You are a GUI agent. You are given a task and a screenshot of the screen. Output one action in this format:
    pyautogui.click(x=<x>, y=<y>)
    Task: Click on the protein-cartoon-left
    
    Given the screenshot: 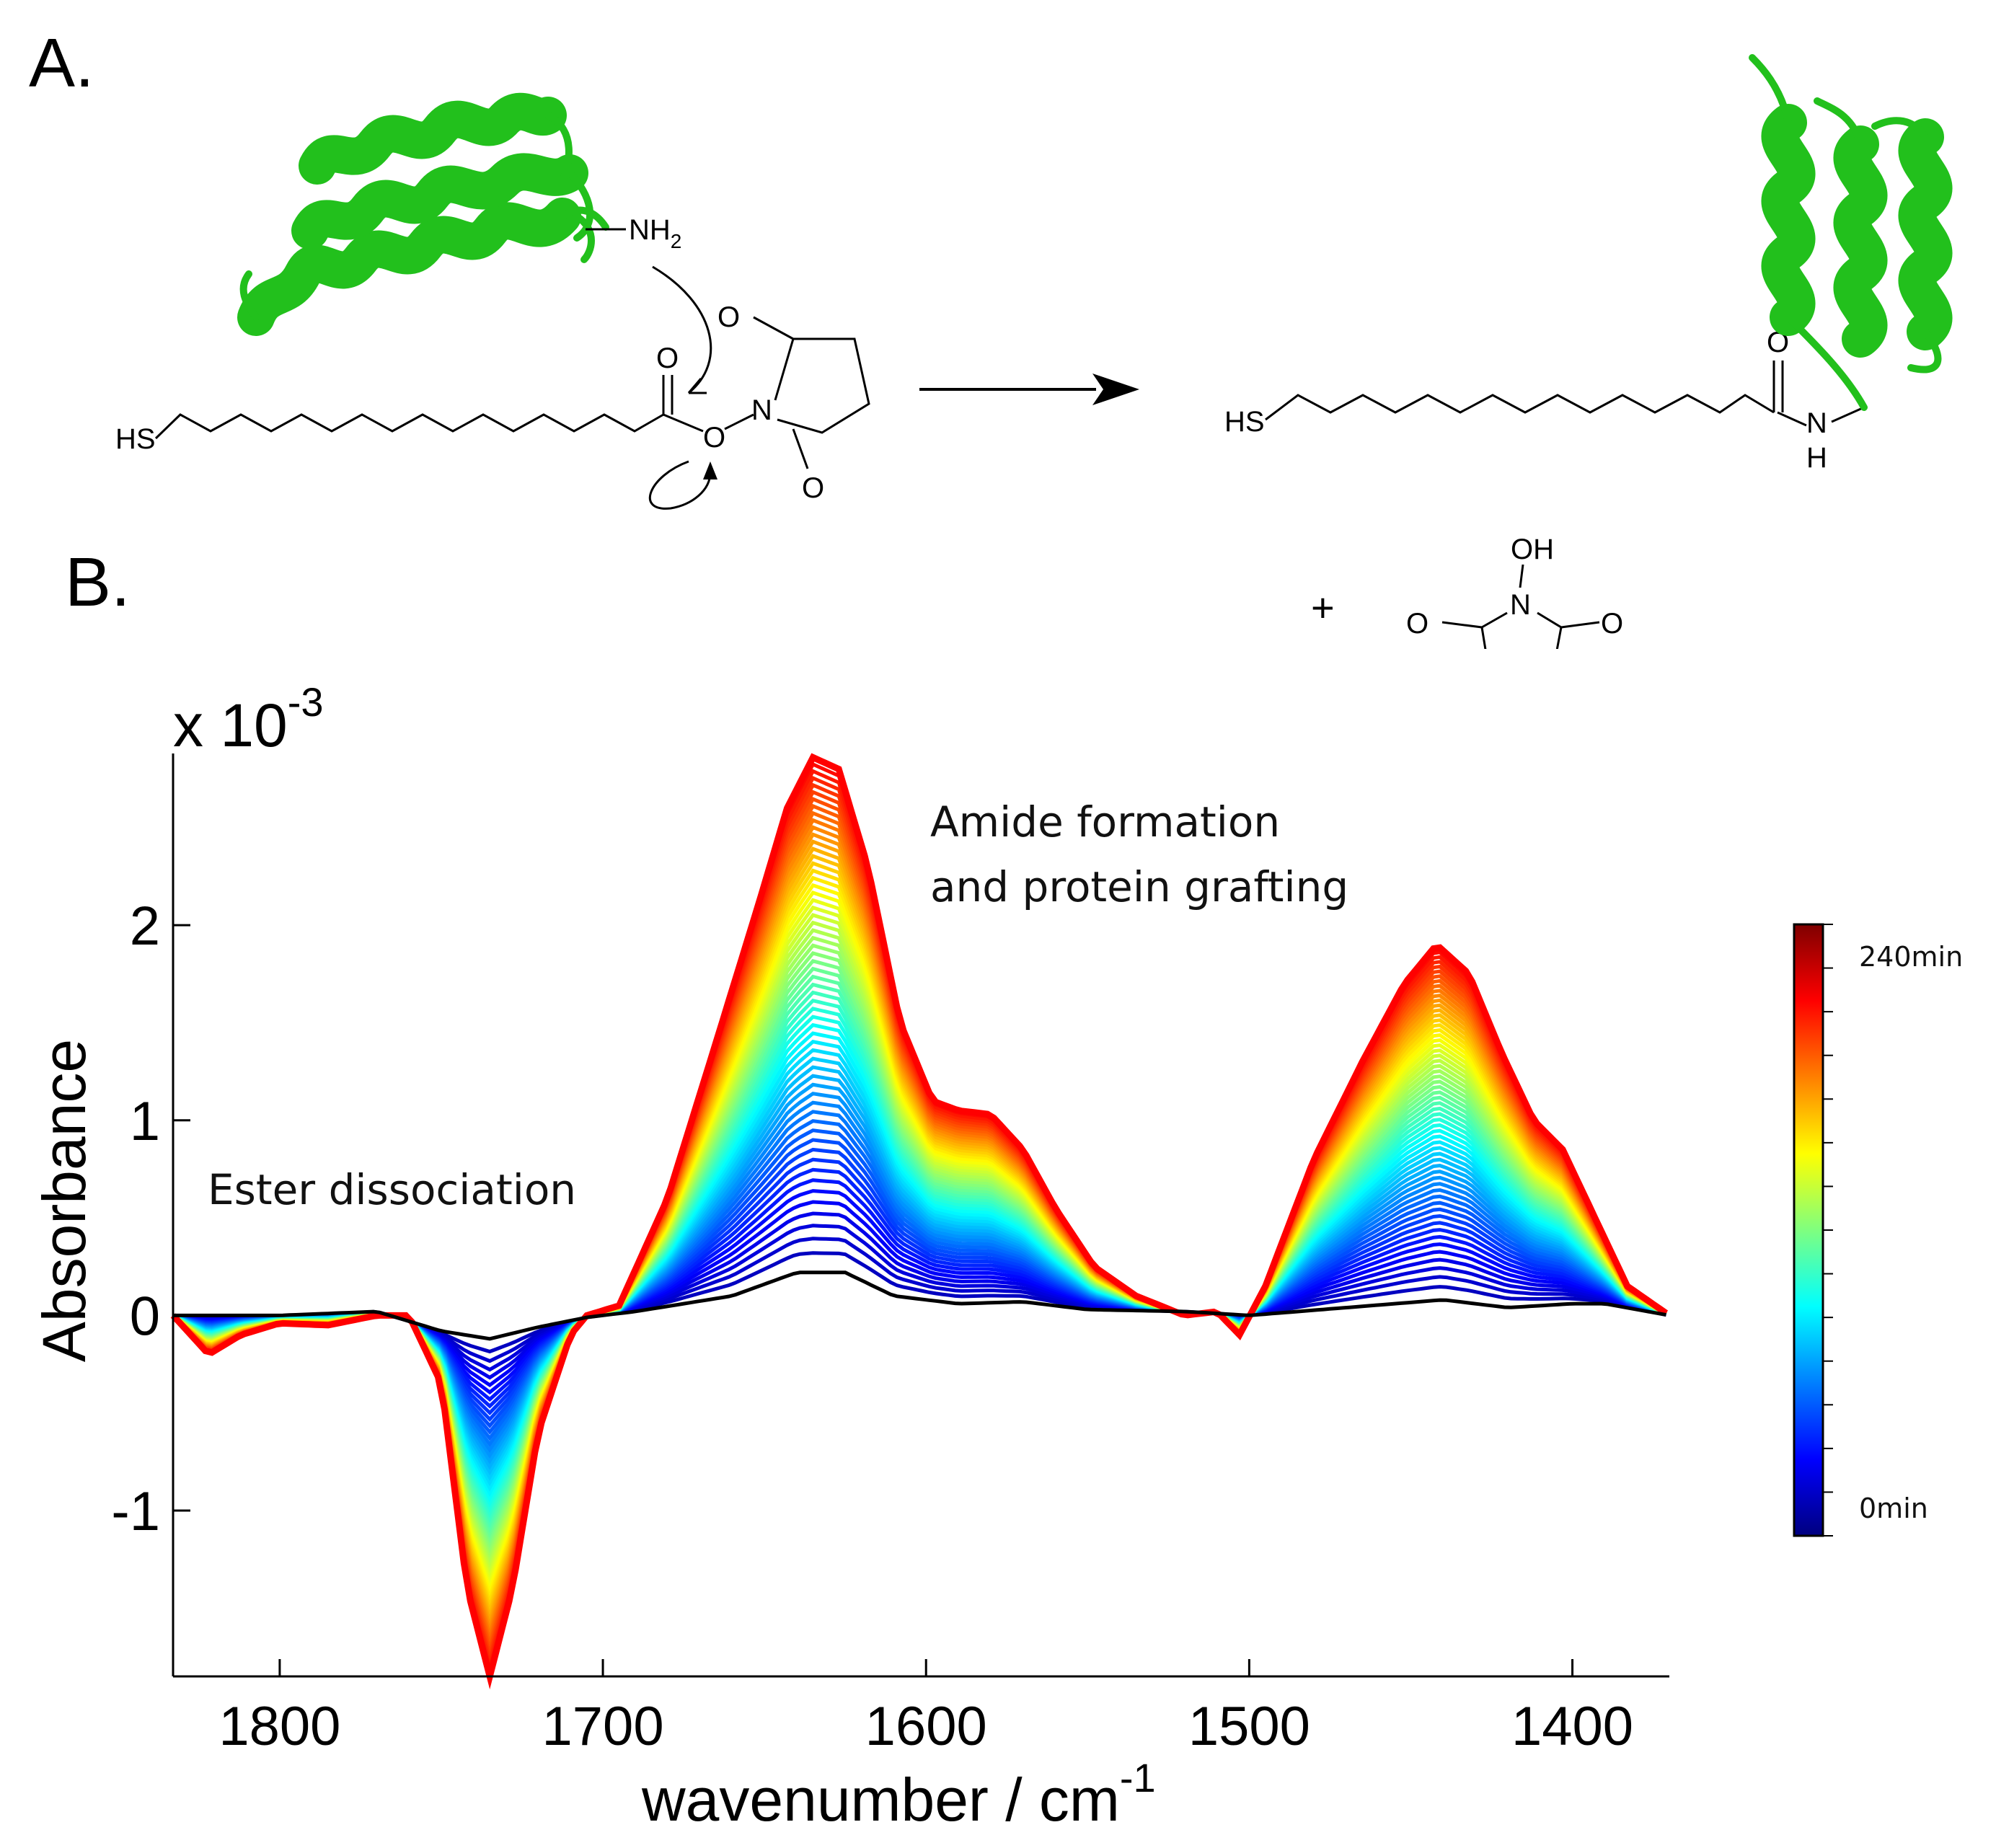 What is the action you would take?
    pyautogui.click(x=423, y=214)
    